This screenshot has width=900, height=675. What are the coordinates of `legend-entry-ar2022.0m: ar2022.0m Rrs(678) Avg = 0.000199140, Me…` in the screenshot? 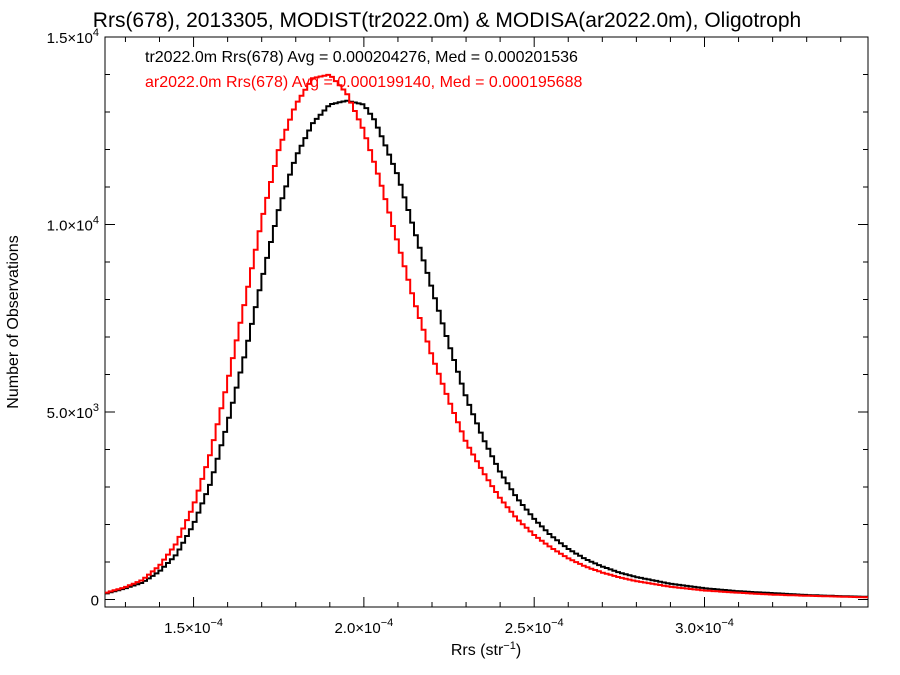 It's located at (363, 82).